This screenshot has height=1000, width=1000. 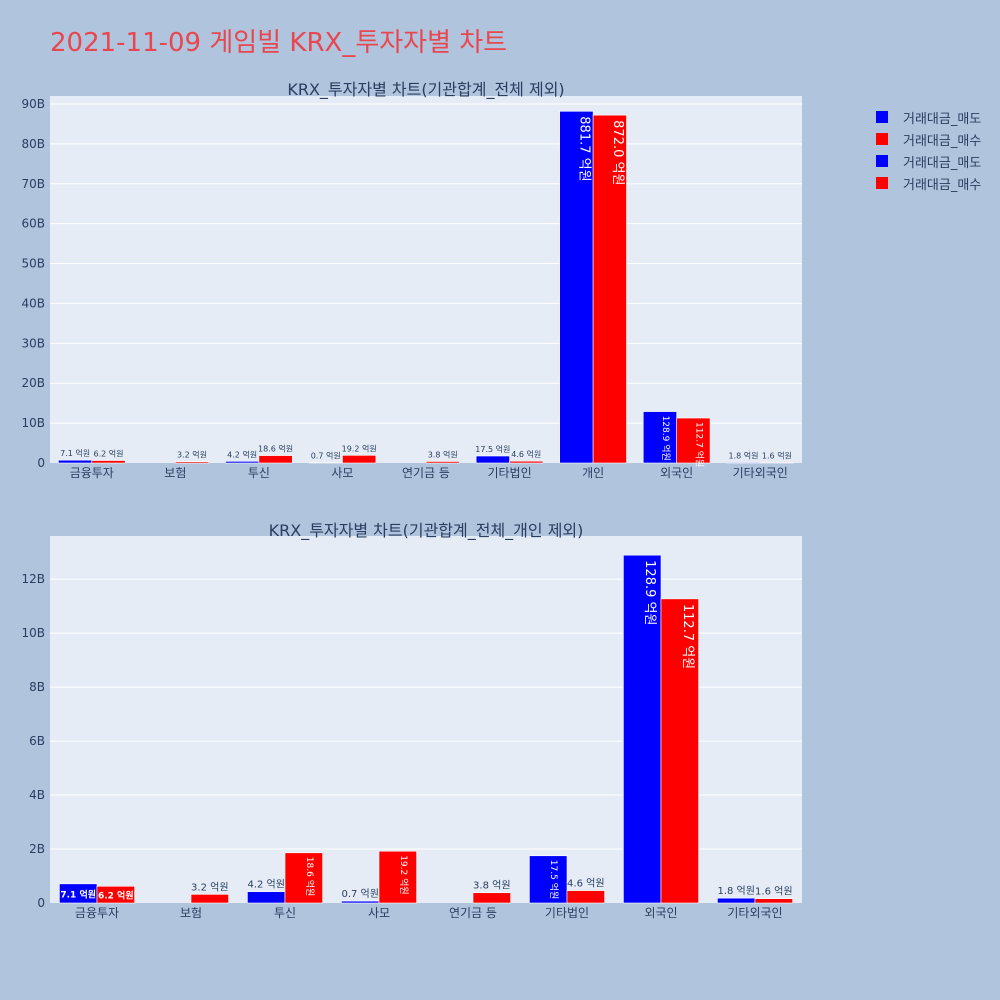 What do you see at coordinates (33, 303) in the screenshot?
I see `y-tick-label: 40B` at bounding box center [33, 303].